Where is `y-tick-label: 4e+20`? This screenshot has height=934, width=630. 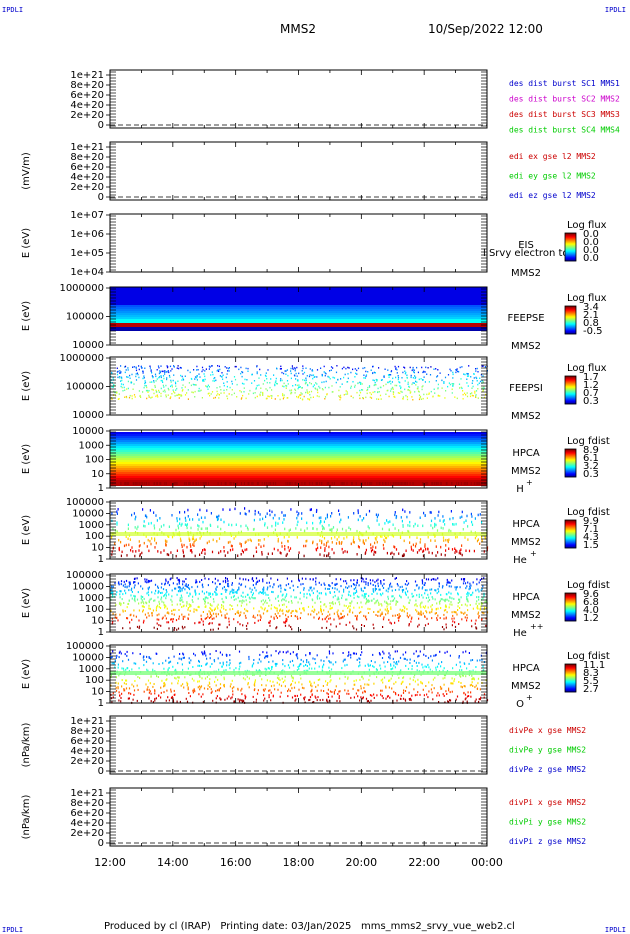
y-tick-label: 4e+20 is located at coordinates (87, 105).